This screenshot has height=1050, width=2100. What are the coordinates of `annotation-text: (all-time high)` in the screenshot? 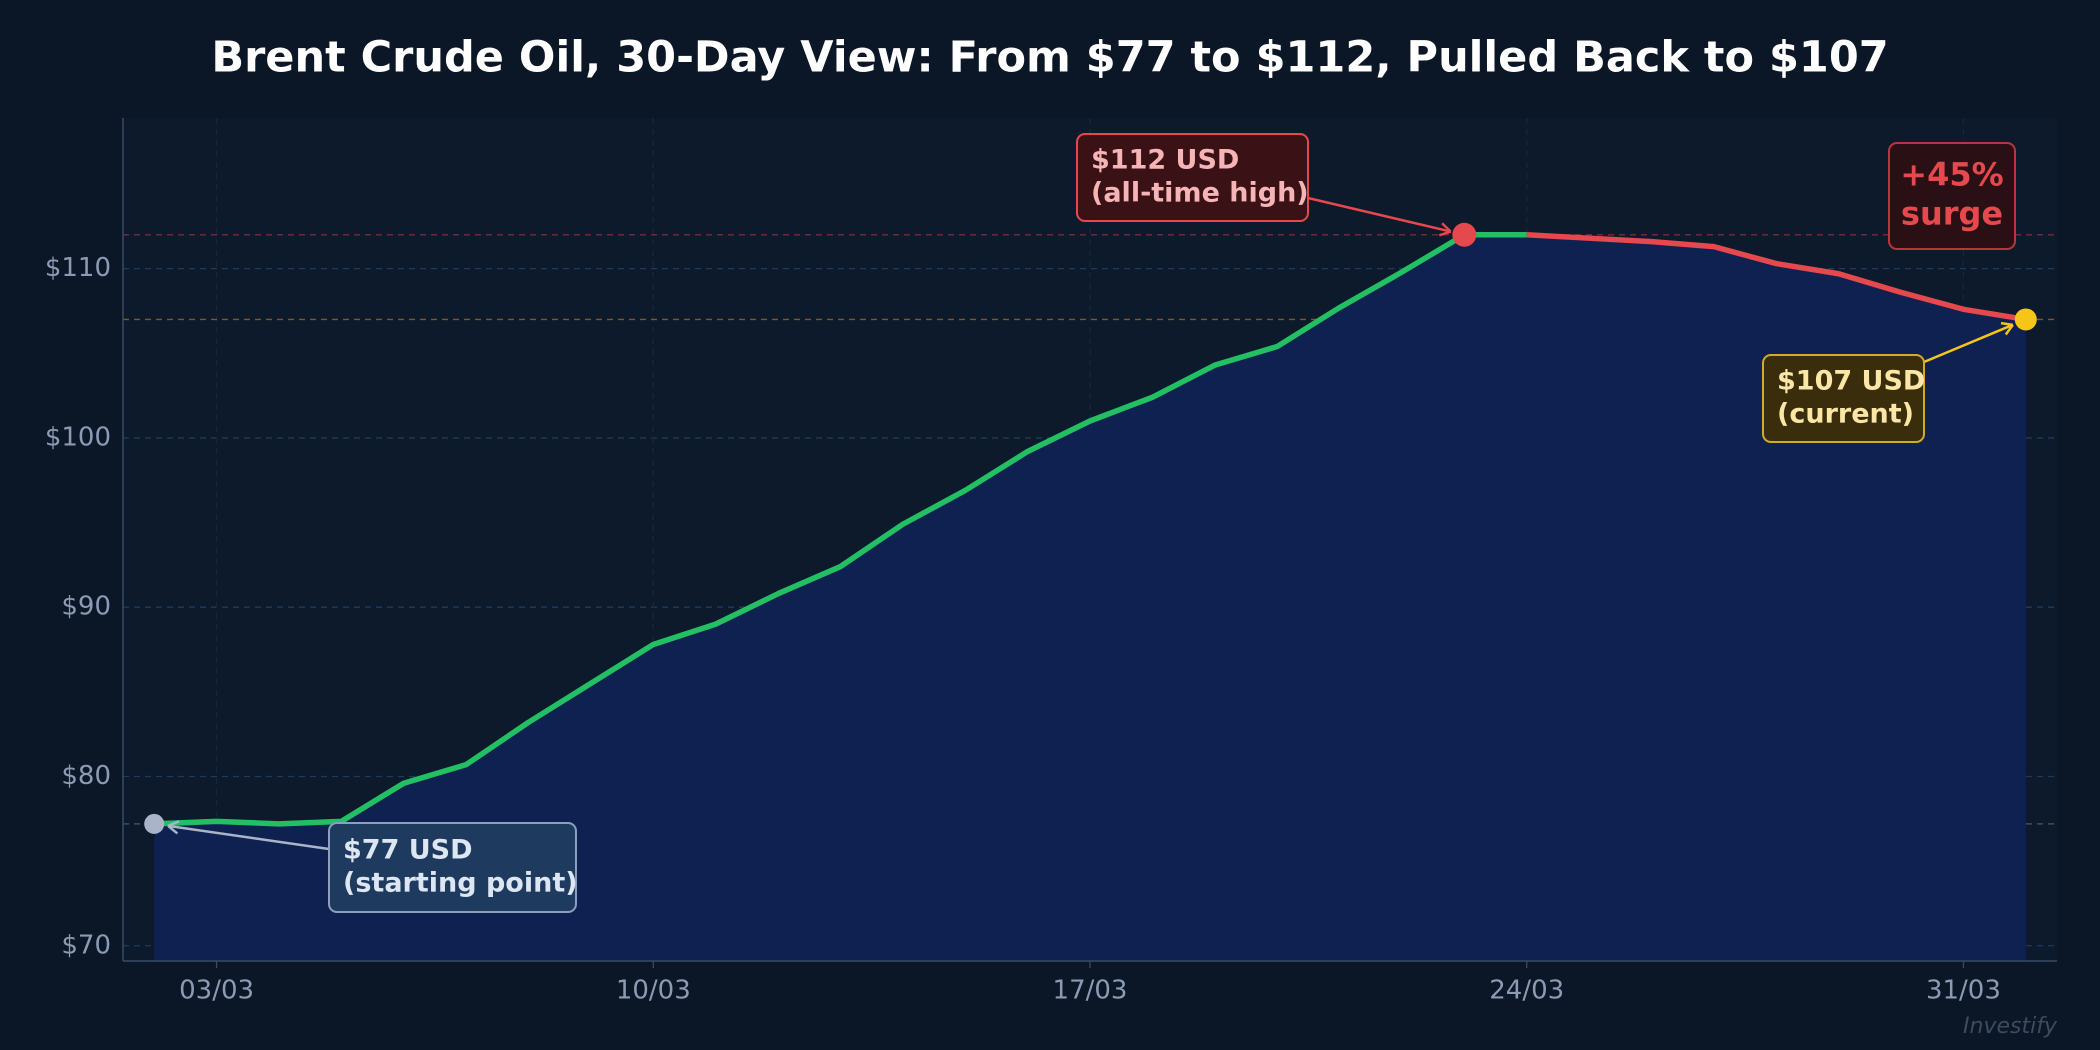 It's located at (1200, 192).